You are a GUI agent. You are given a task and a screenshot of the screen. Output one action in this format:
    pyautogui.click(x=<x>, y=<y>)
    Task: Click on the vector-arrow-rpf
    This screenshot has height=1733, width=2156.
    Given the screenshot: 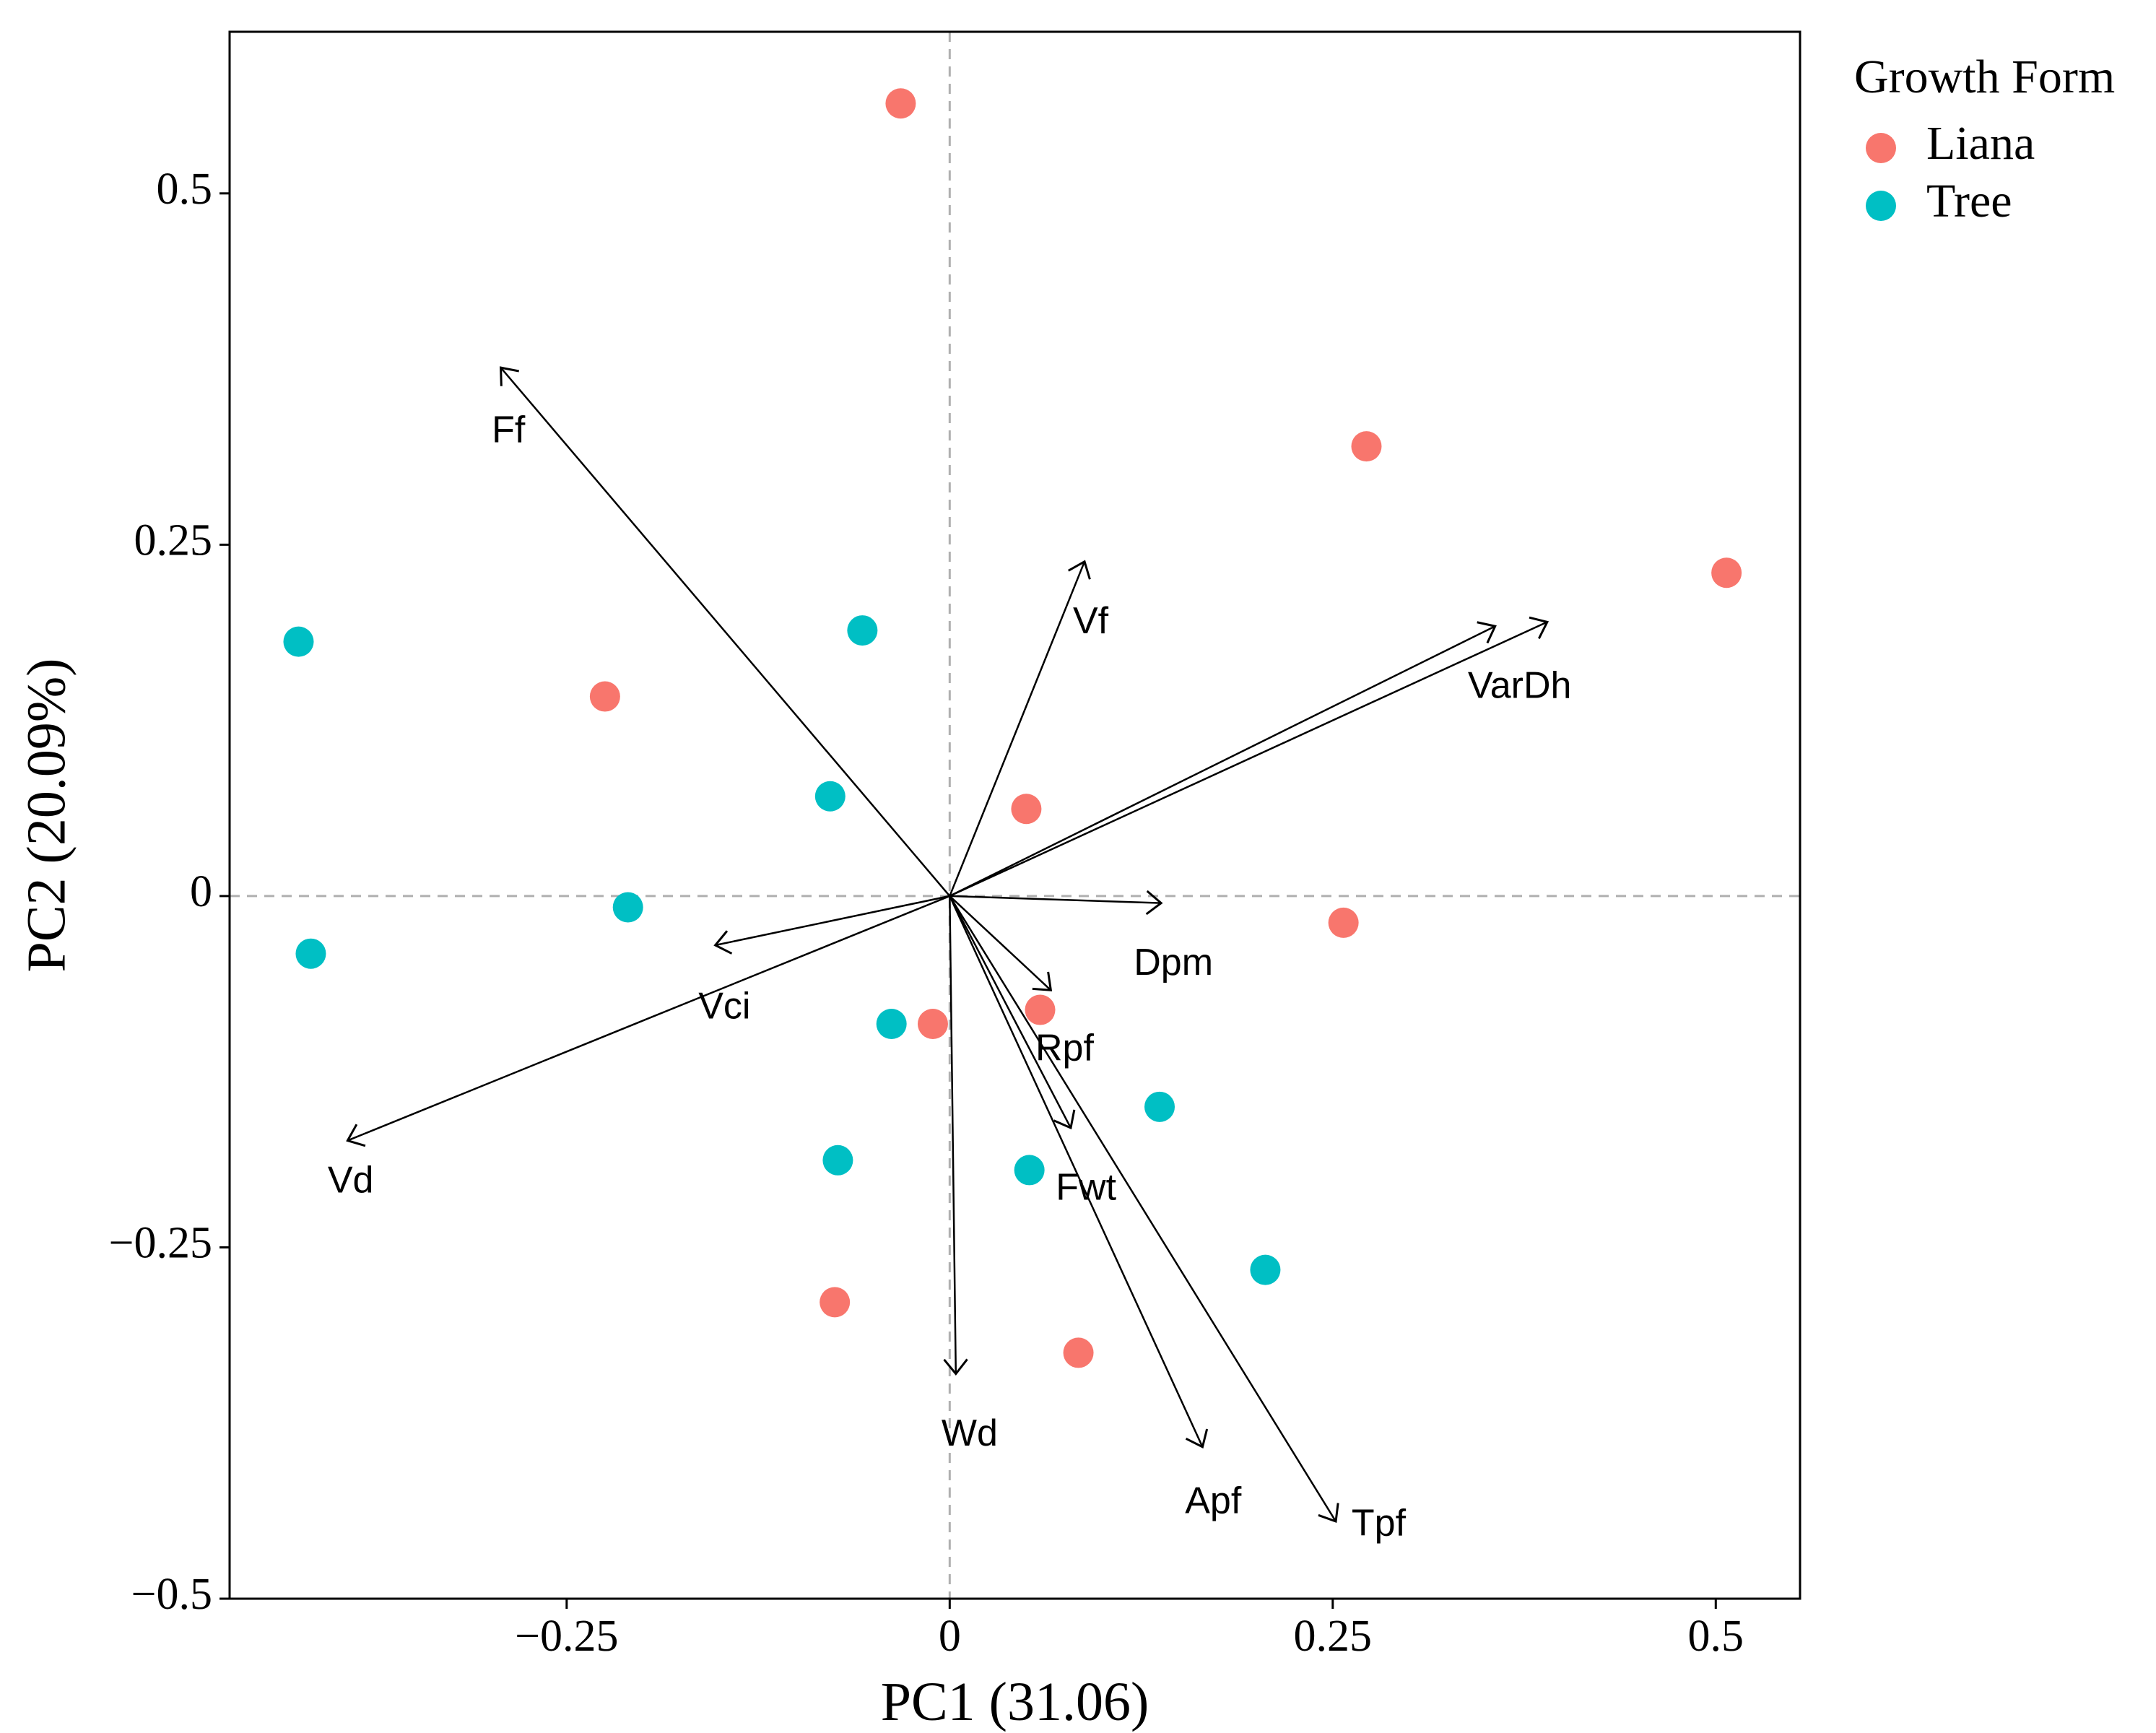 What is the action you would take?
    pyautogui.click(x=1001, y=943)
    